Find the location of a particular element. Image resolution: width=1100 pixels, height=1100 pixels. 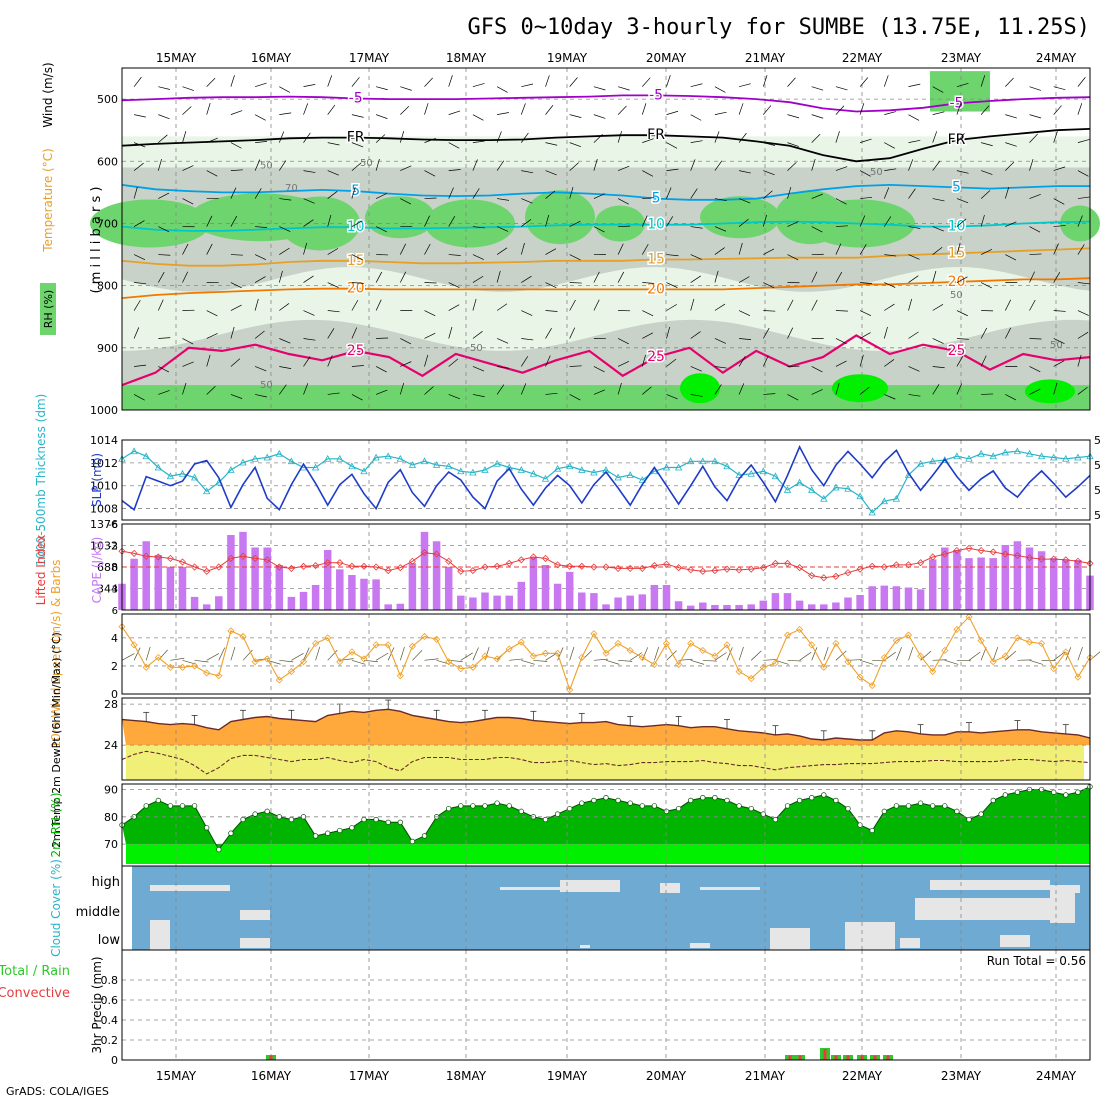

rh-area-fill is located at coordinates (606, 818).